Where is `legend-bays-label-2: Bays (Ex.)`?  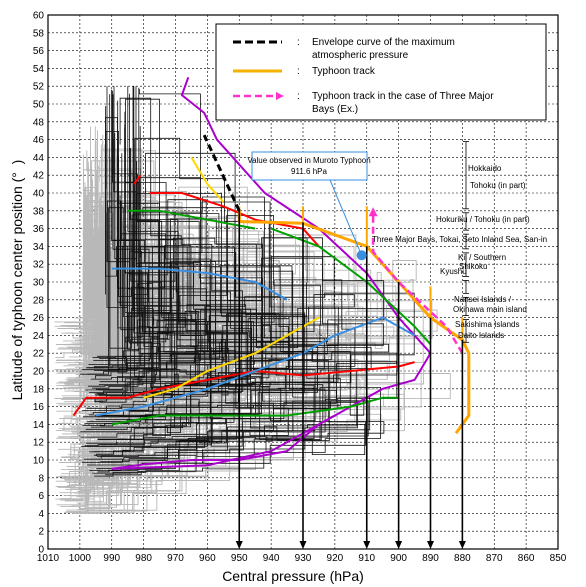 legend-bays-label-2: Bays (Ex.) is located at coordinates (335, 109).